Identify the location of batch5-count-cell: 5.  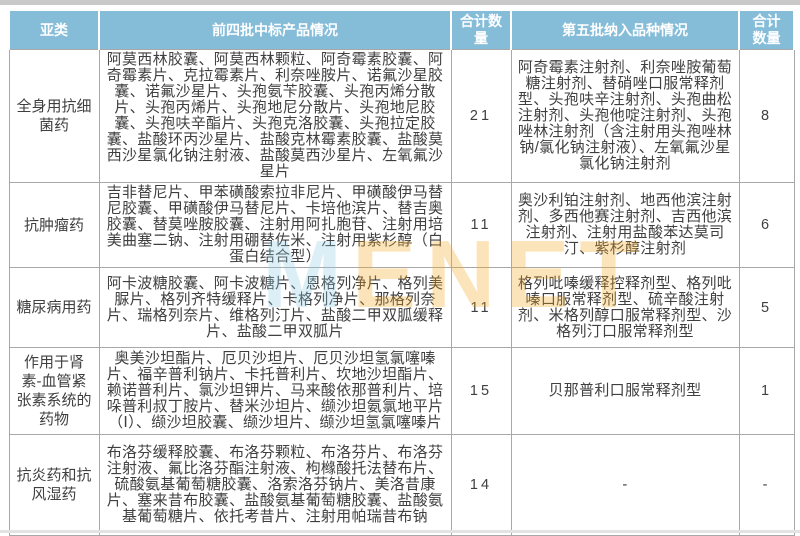
(766, 307).